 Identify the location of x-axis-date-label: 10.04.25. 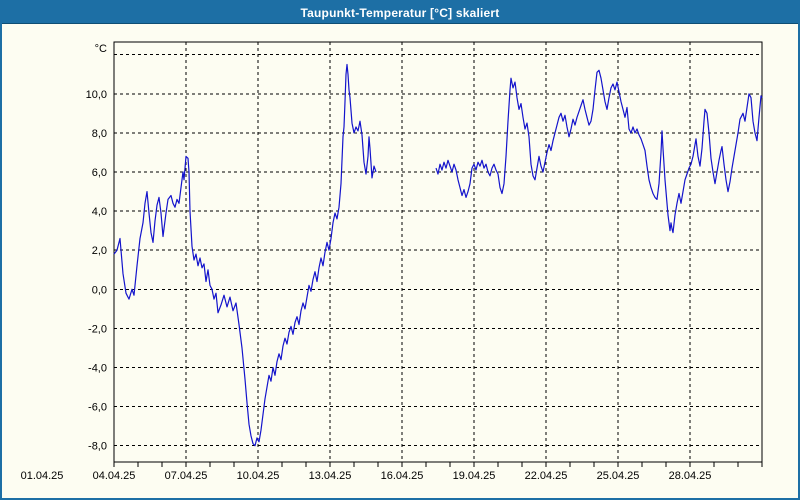
(258, 476).